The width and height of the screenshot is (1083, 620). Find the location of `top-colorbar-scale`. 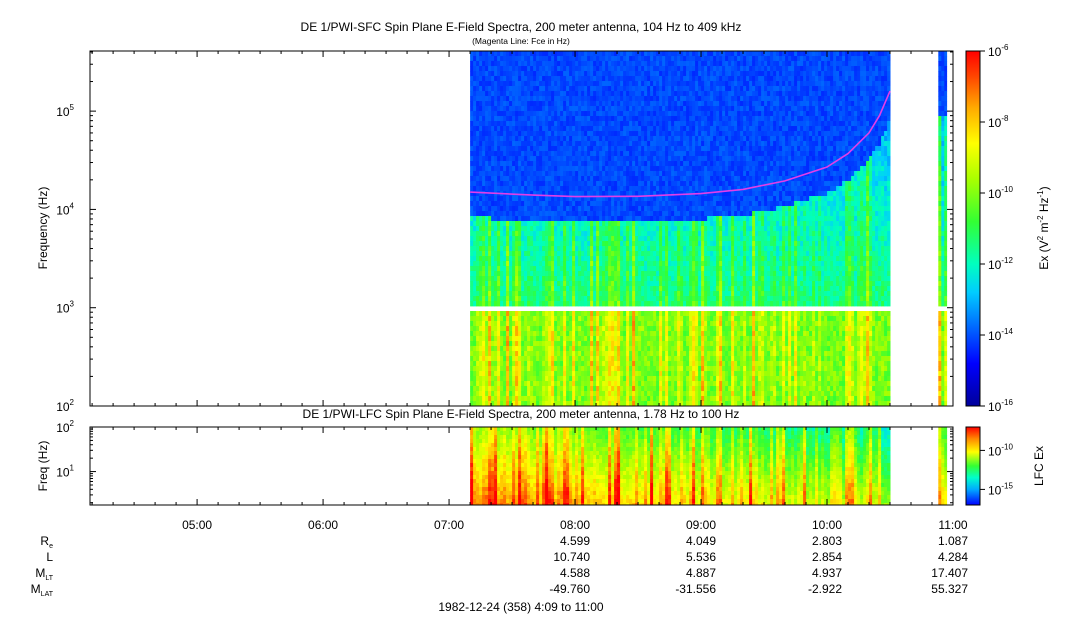

top-colorbar-scale is located at coordinates (973, 228).